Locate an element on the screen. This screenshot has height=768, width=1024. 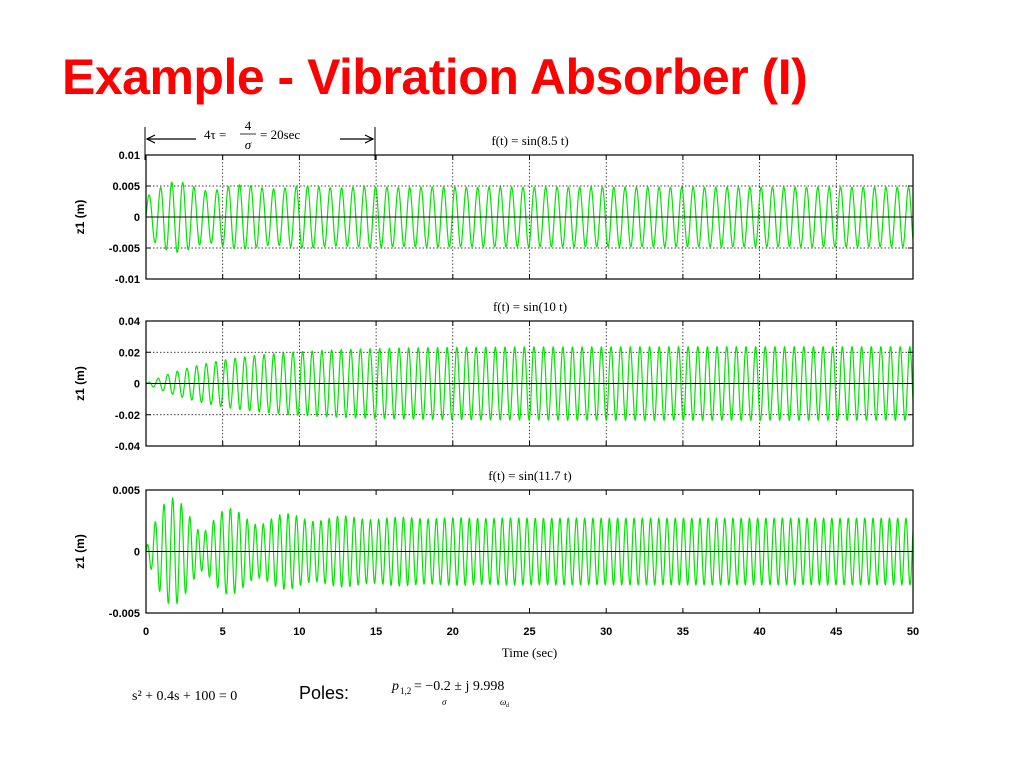
subplot-title: f(t) = sin(8.5 t) is located at coordinates (529, 140).